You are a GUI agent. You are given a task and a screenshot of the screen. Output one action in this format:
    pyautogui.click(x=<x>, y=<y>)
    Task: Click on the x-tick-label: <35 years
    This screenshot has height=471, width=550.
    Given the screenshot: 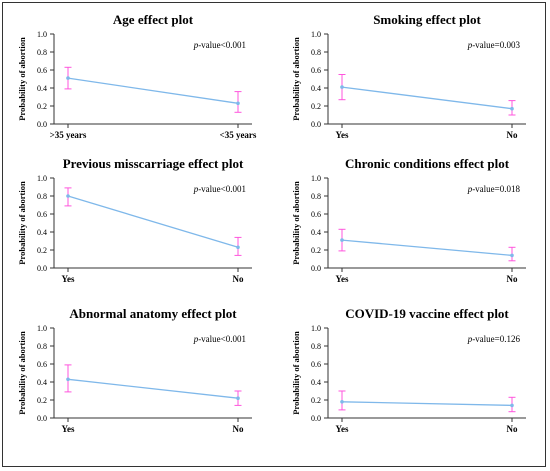 What is the action you would take?
    pyautogui.click(x=238, y=135)
    